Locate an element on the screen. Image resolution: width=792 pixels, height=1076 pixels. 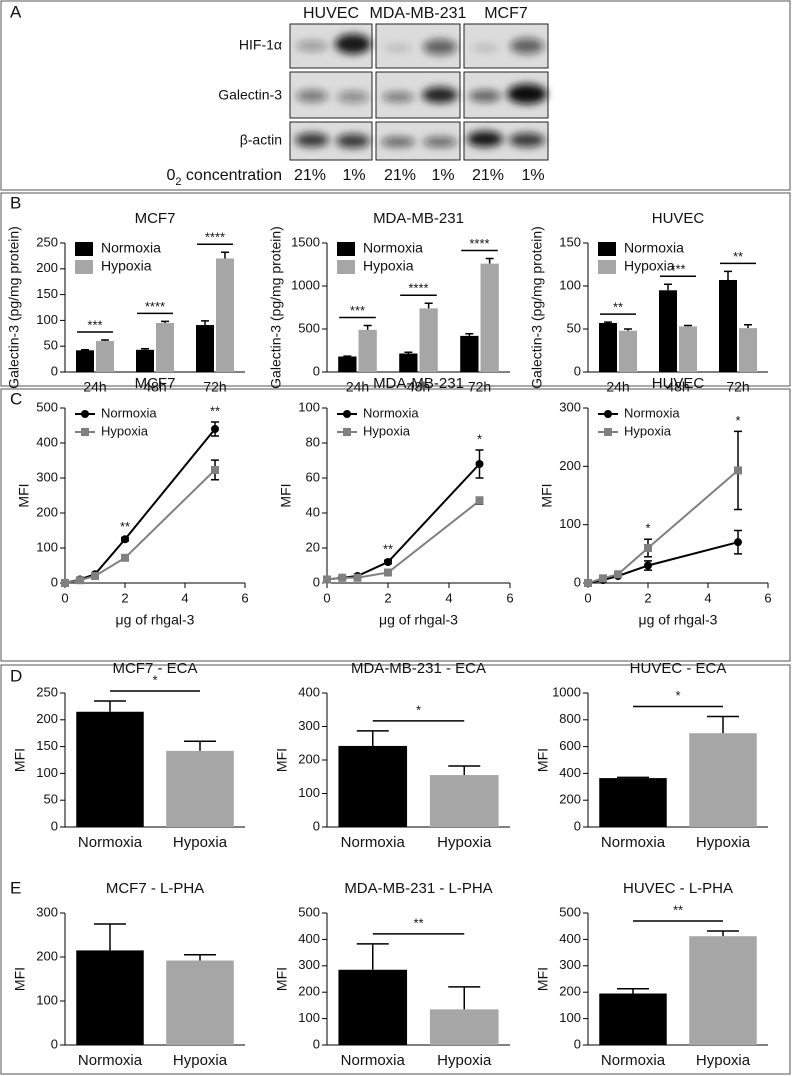
y-tick-label: 800 is located at coordinates (570, 718).